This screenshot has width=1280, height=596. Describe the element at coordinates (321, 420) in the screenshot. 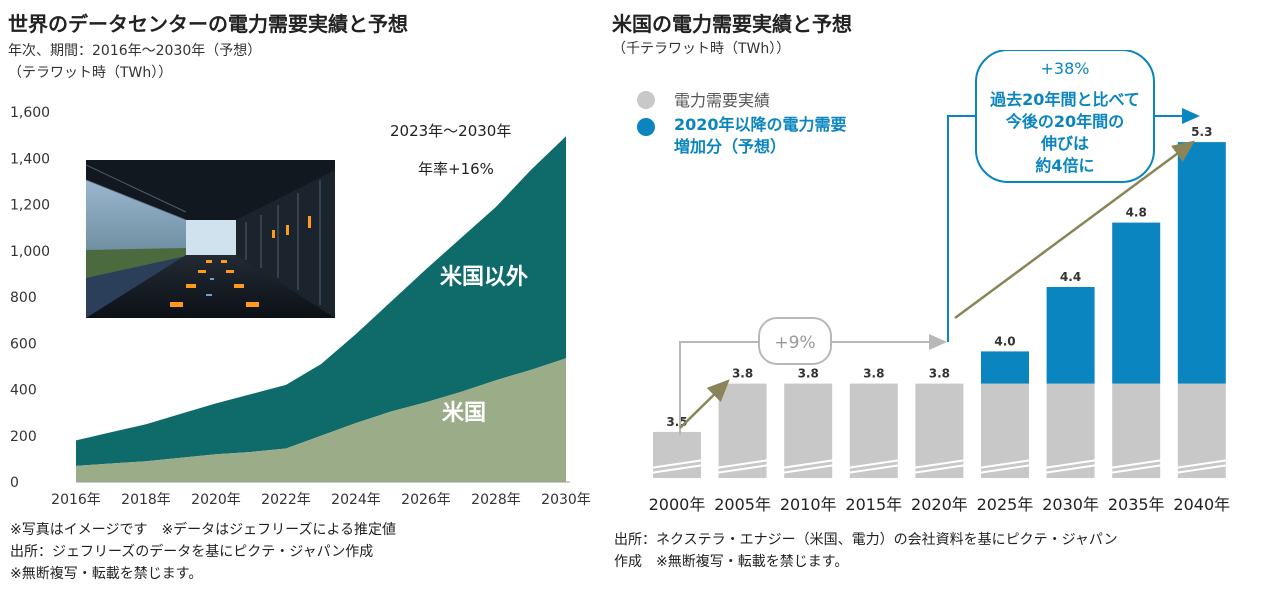

I see `area-series-us` at that location.